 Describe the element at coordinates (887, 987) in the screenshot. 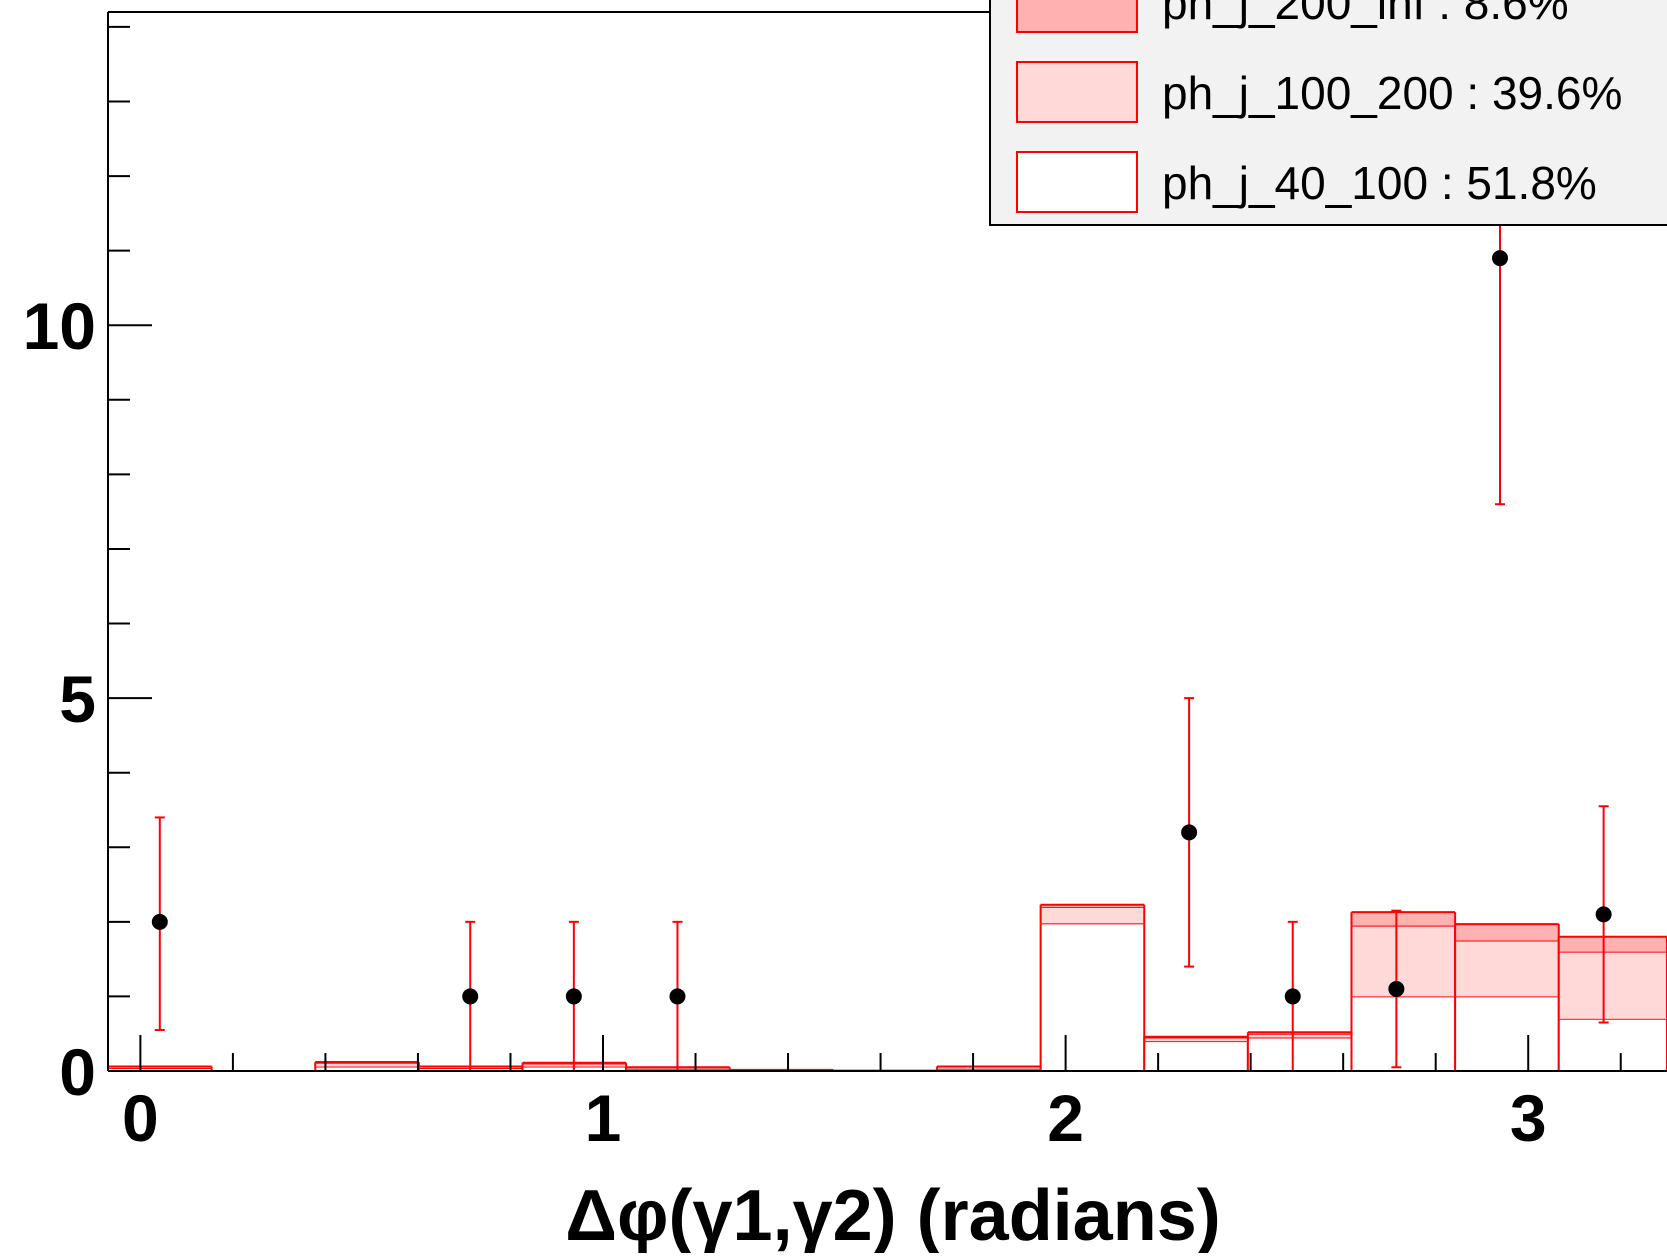

I see `histogram-bars` at that location.